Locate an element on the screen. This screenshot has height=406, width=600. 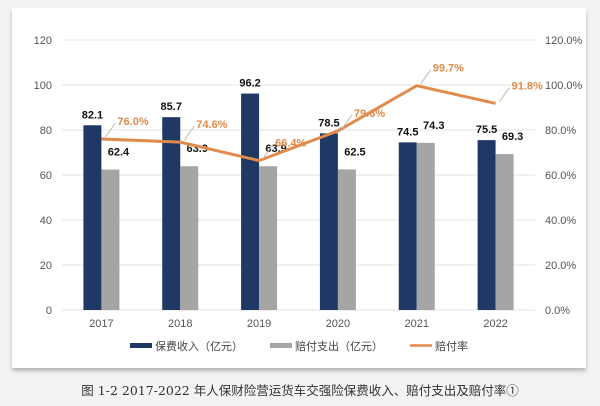
legend-label: 赔付支出（亿元） is located at coordinates (339, 346).